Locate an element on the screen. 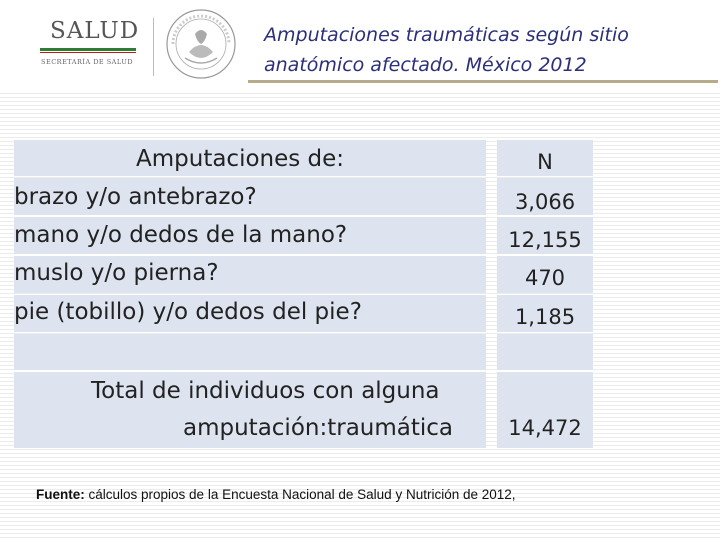  total-label-cell is located at coordinates (250, 410).